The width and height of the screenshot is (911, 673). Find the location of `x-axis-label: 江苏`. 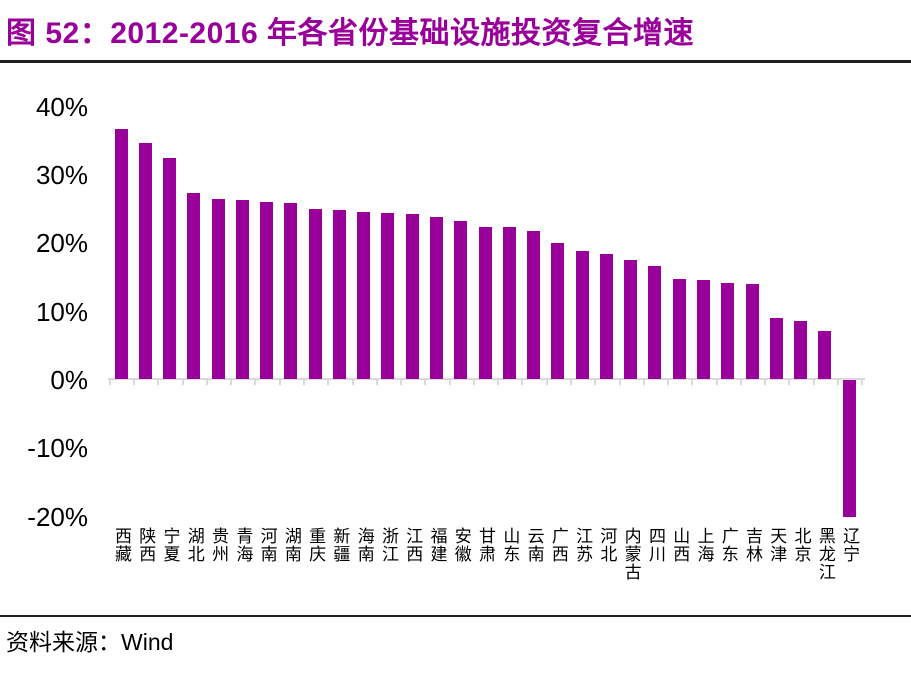

x-axis-label: 江苏 is located at coordinates (583, 545).